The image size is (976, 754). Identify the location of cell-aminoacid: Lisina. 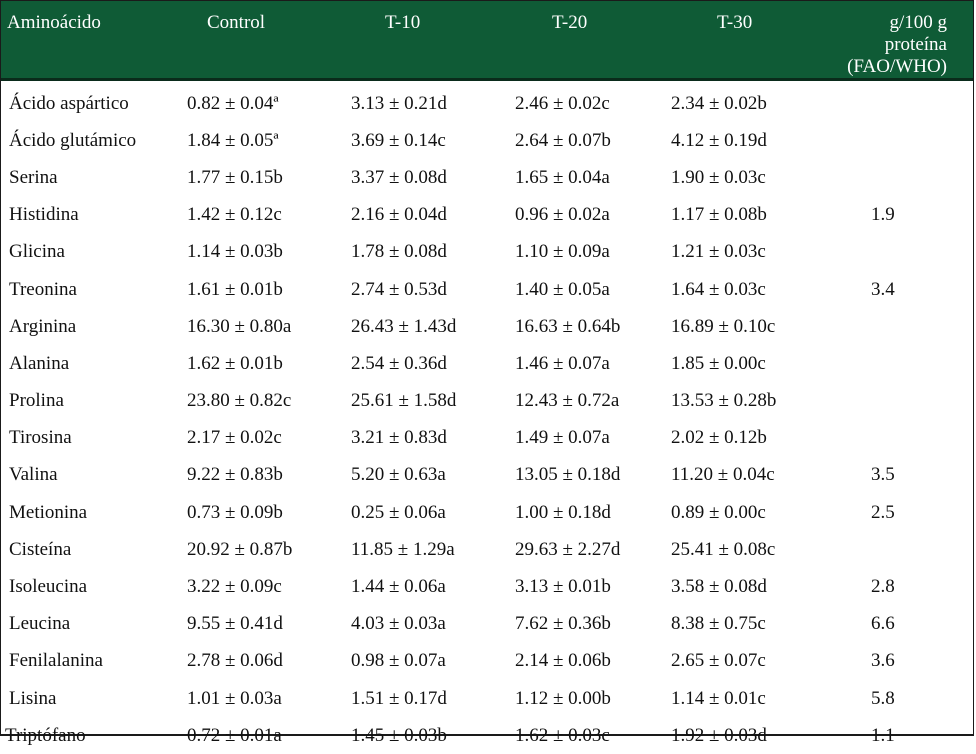
(84, 698).